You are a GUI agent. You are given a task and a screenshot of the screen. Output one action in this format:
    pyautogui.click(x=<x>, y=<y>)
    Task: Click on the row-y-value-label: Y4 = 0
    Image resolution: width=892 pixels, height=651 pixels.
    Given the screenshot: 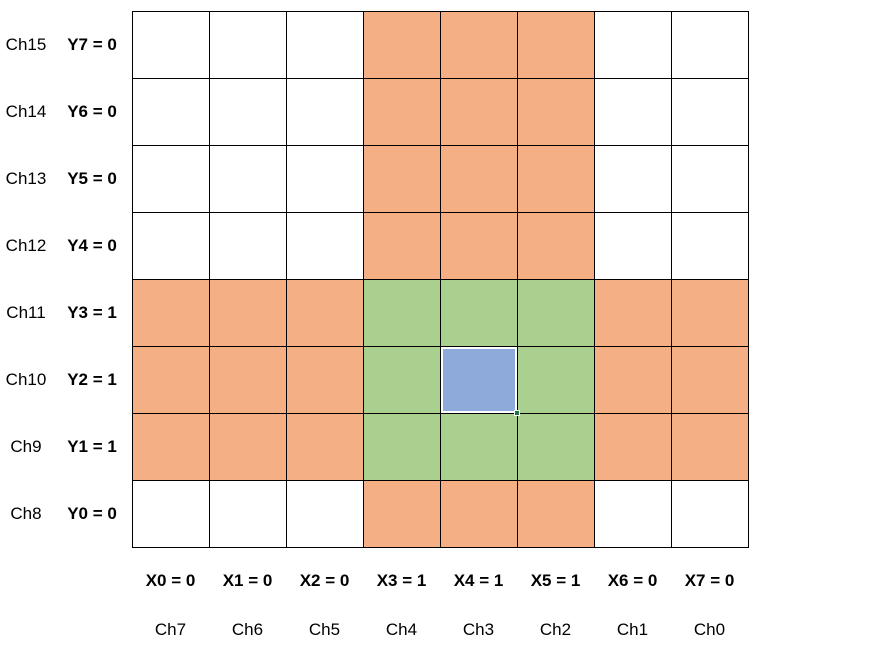 What is the action you would take?
    pyautogui.click(x=92, y=245)
    